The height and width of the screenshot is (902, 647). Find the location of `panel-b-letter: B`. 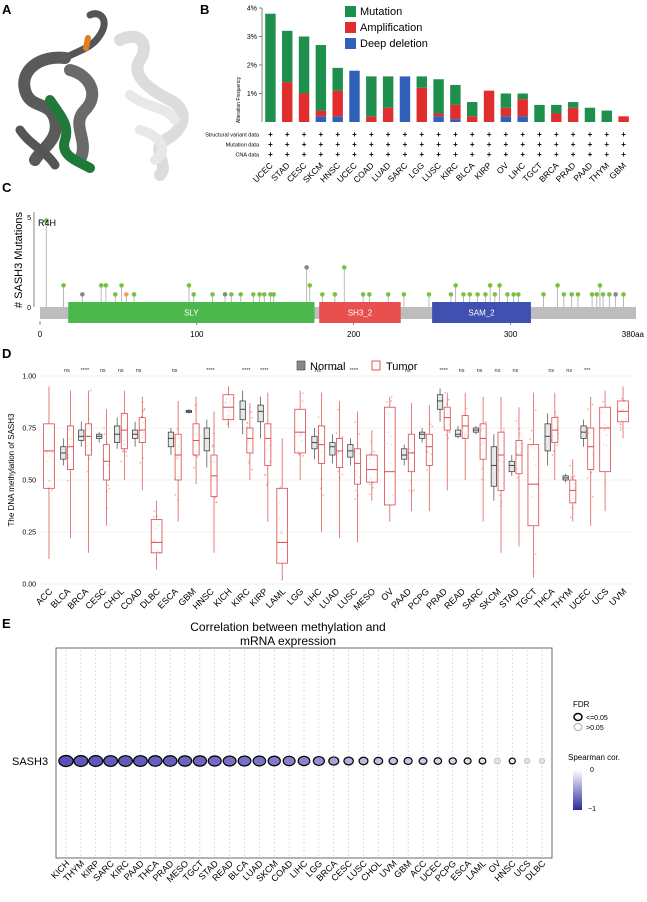

panel-b-letter: B is located at coordinates (205, 9).